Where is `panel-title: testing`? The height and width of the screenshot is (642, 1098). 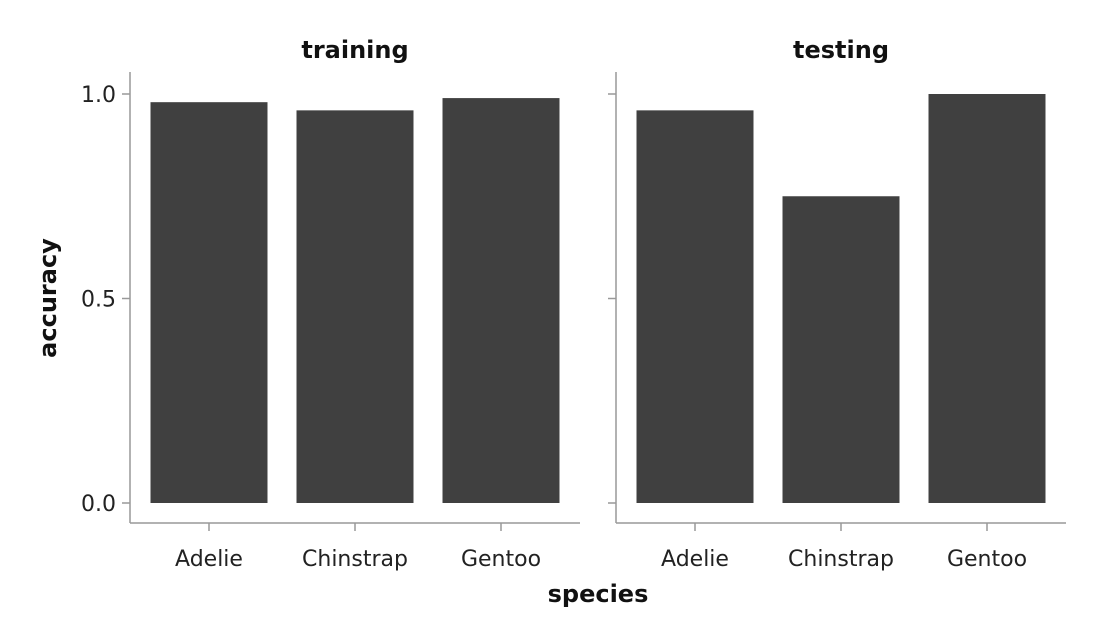 panel-title: testing is located at coordinates (841, 50).